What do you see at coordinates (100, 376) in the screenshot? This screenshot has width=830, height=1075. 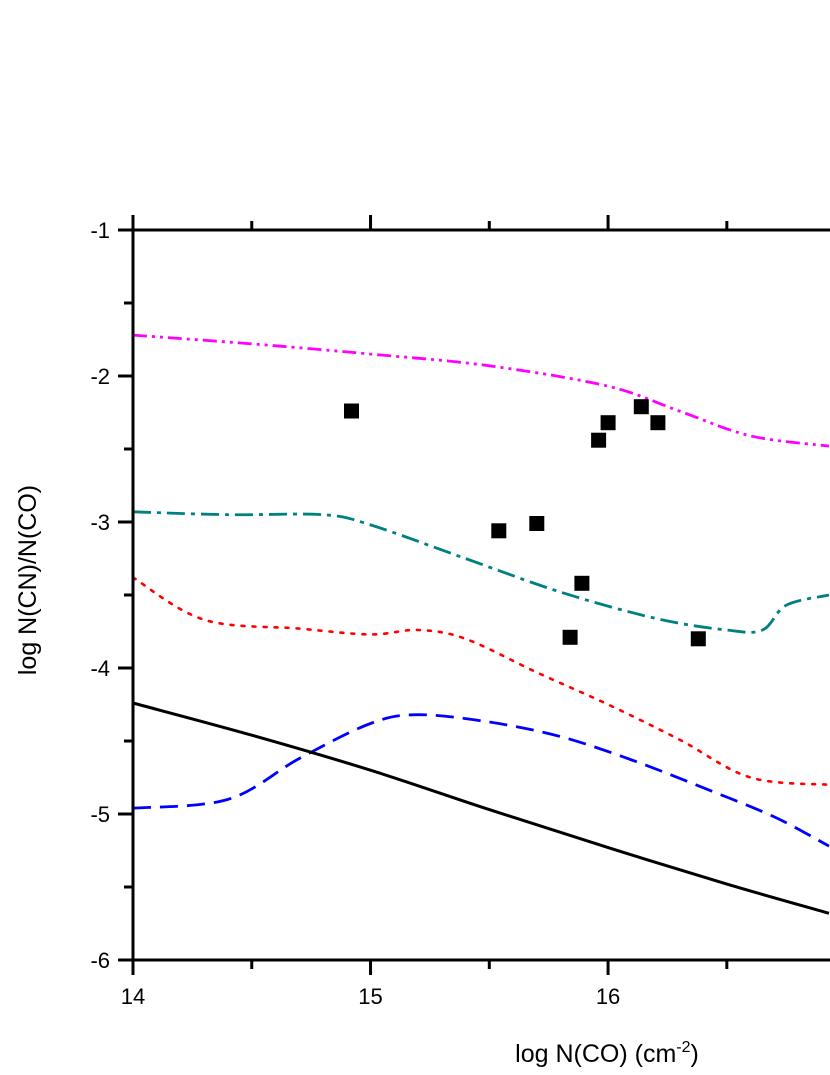 I see `y-tick-label: -2` at bounding box center [100, 376].